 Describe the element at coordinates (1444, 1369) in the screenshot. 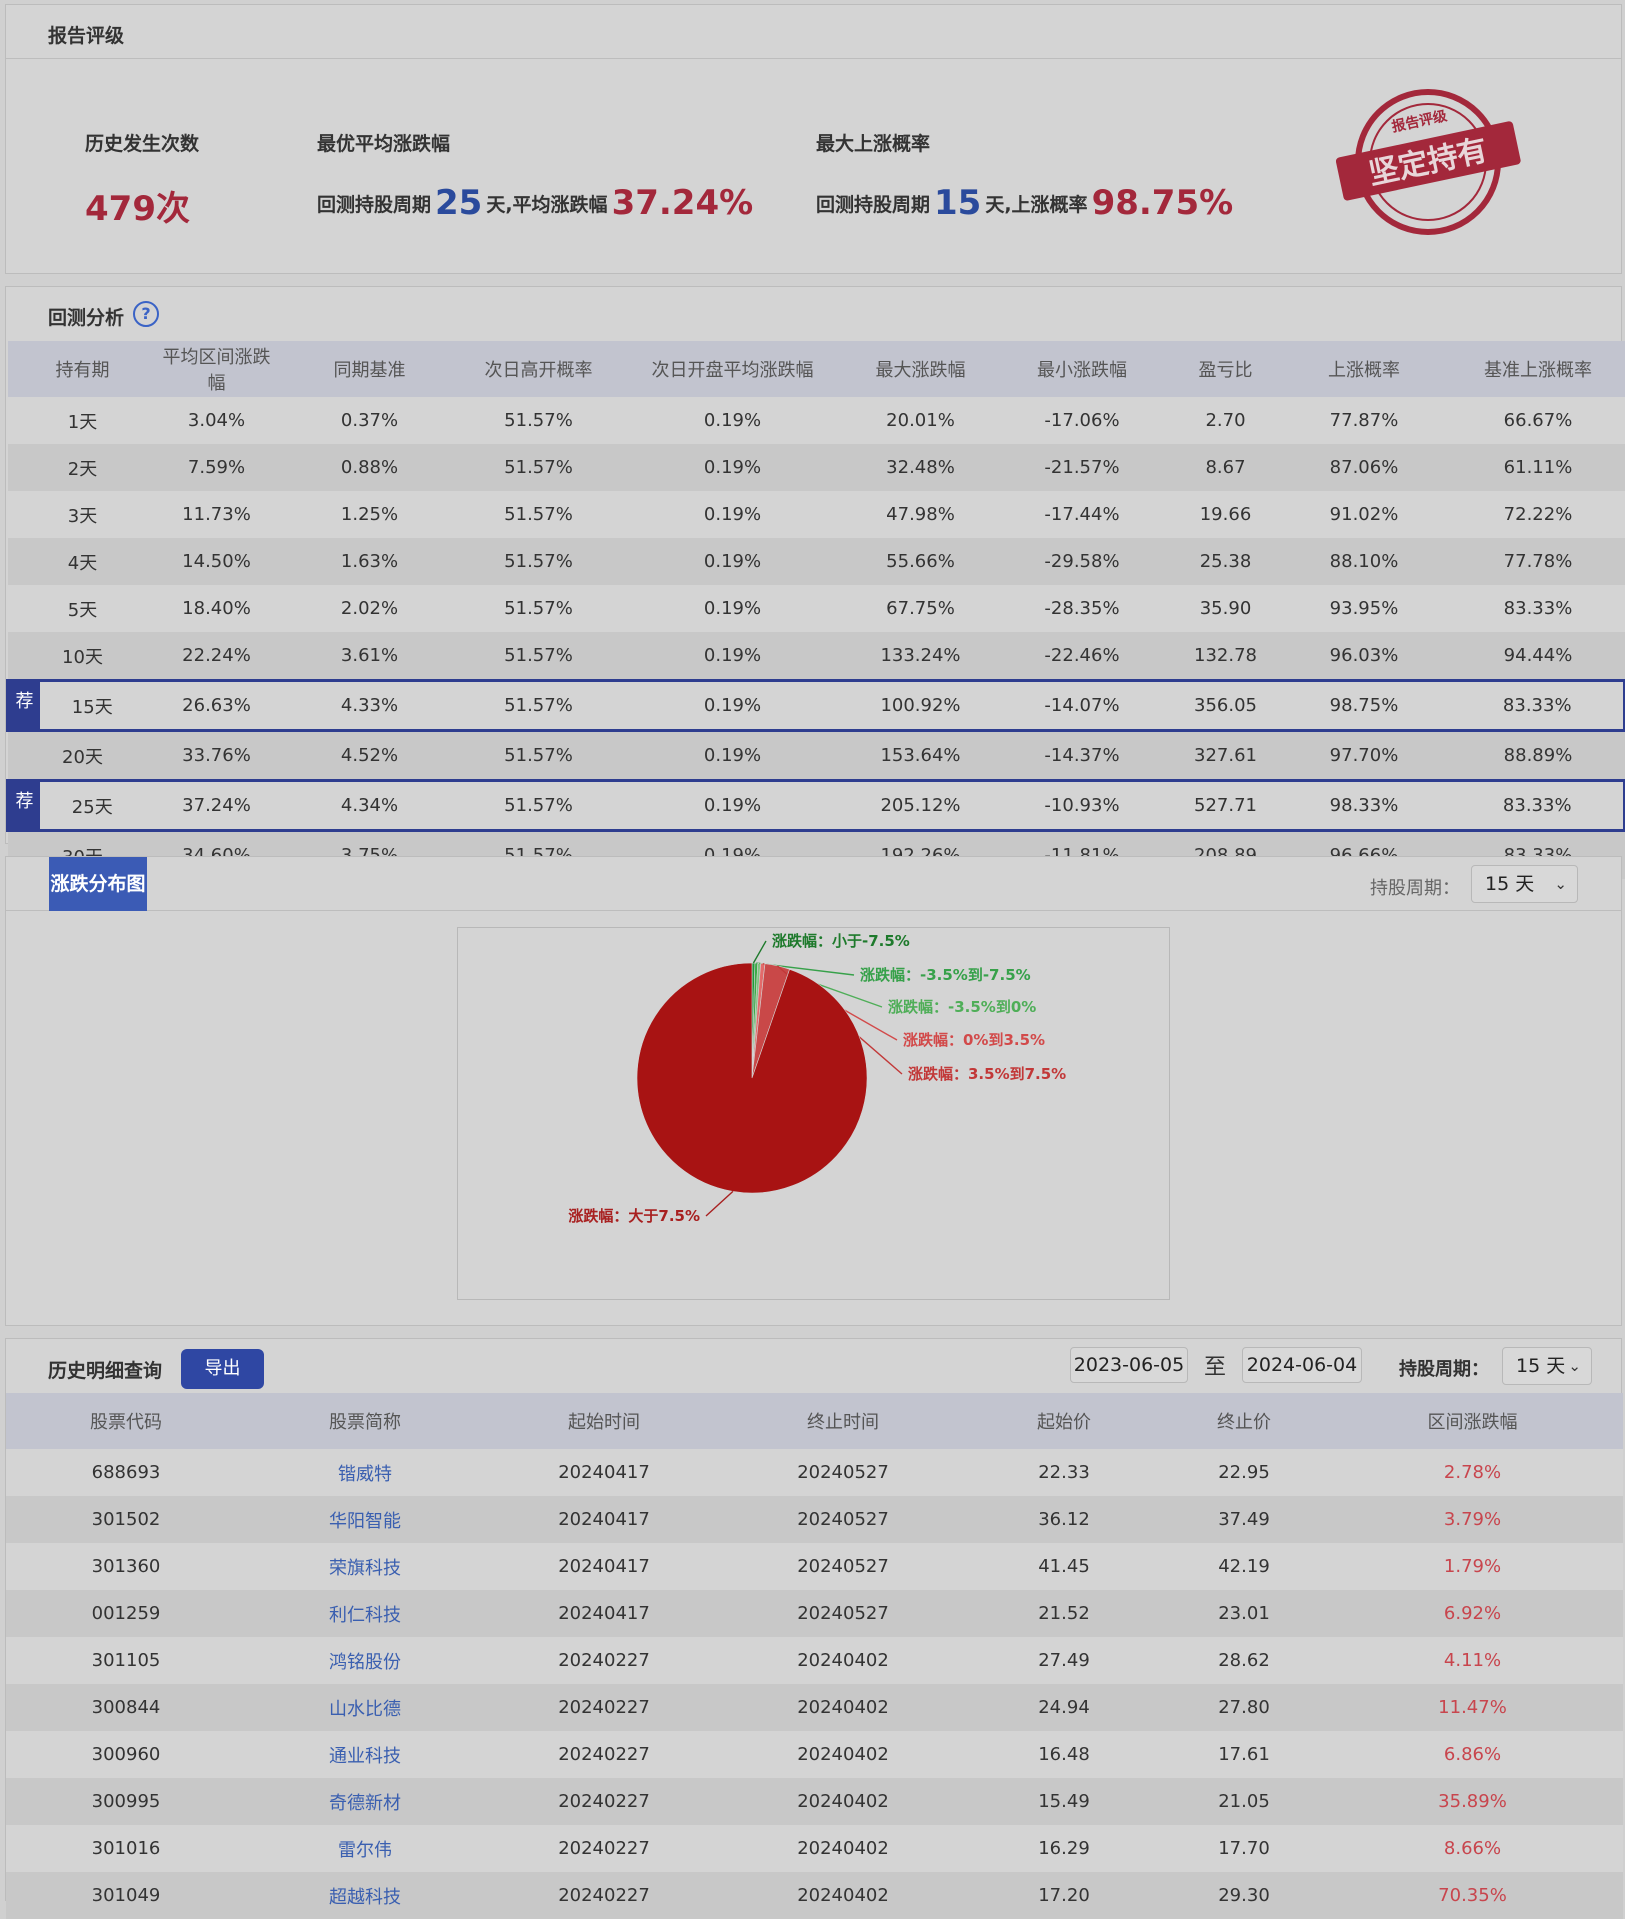

I see `history-period-label: 持股周期：` at that location.